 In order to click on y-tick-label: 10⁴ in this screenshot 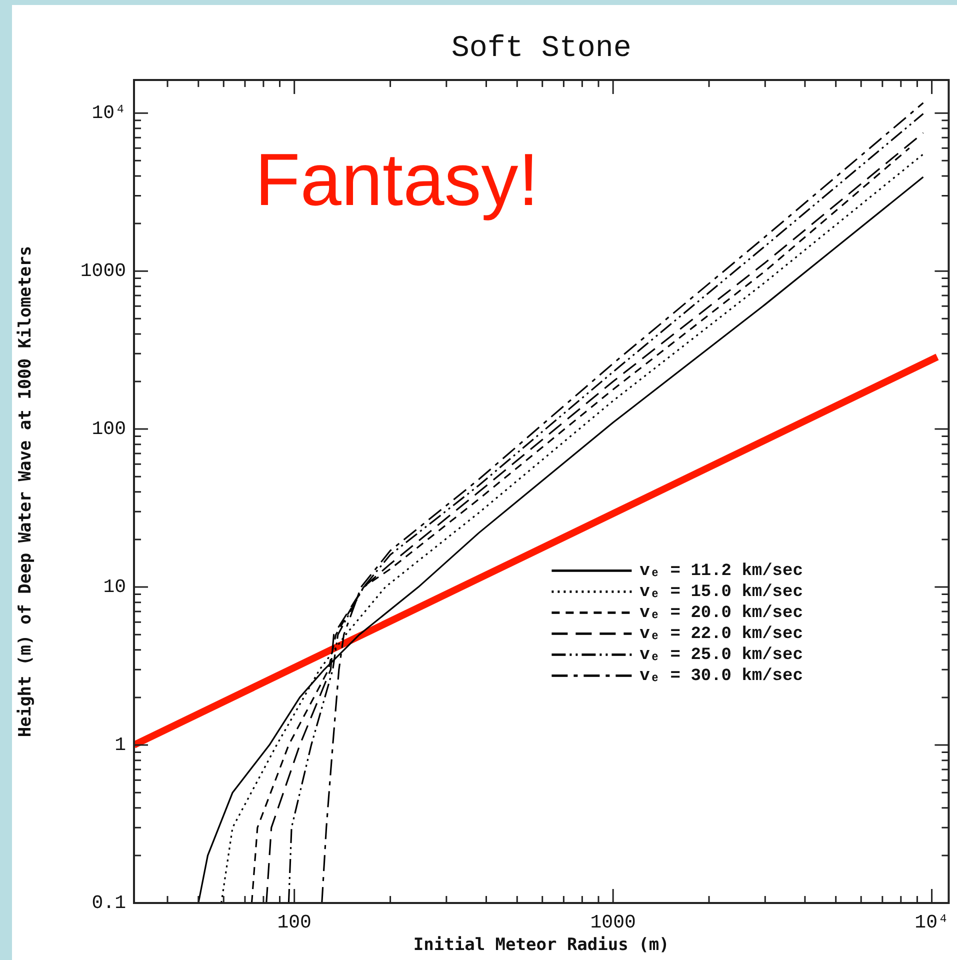, I will do `click(109, 113)`.